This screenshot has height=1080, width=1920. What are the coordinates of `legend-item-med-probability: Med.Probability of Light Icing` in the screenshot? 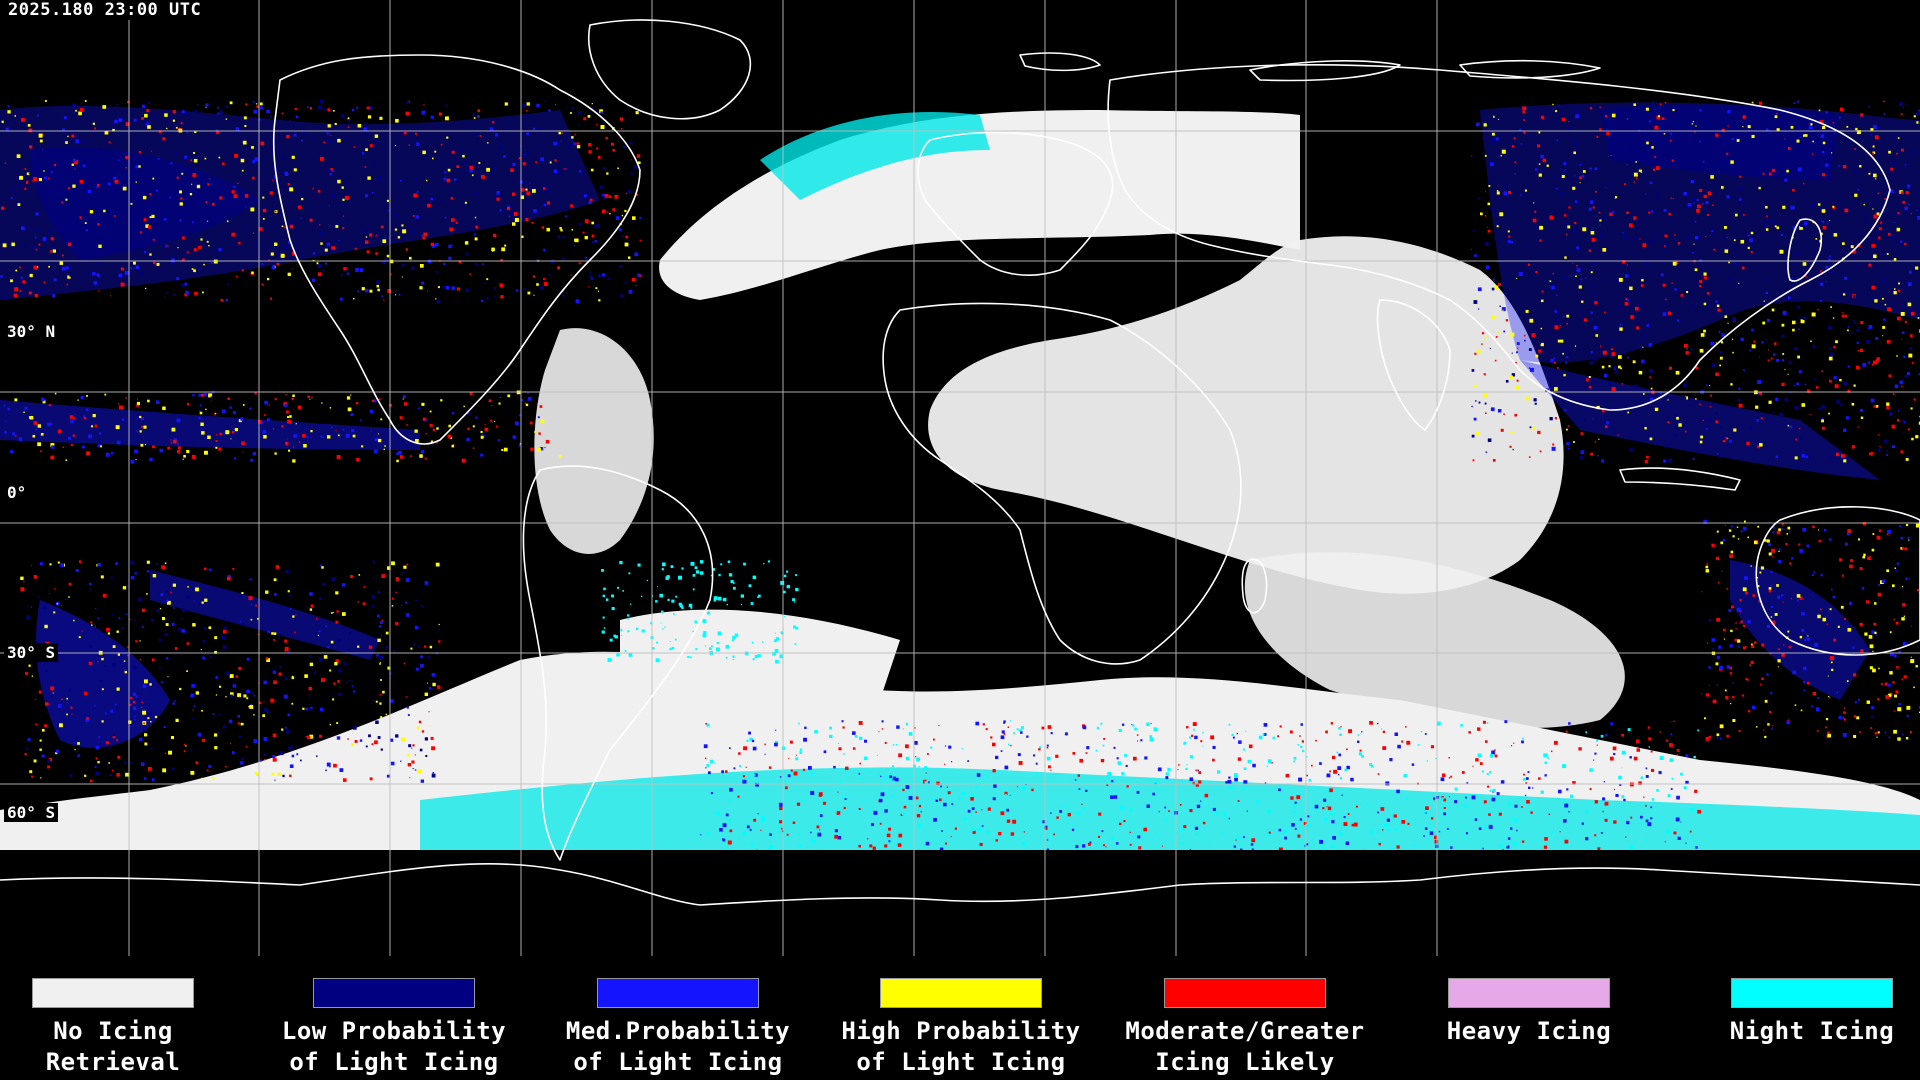 It's located at (678, 1028).